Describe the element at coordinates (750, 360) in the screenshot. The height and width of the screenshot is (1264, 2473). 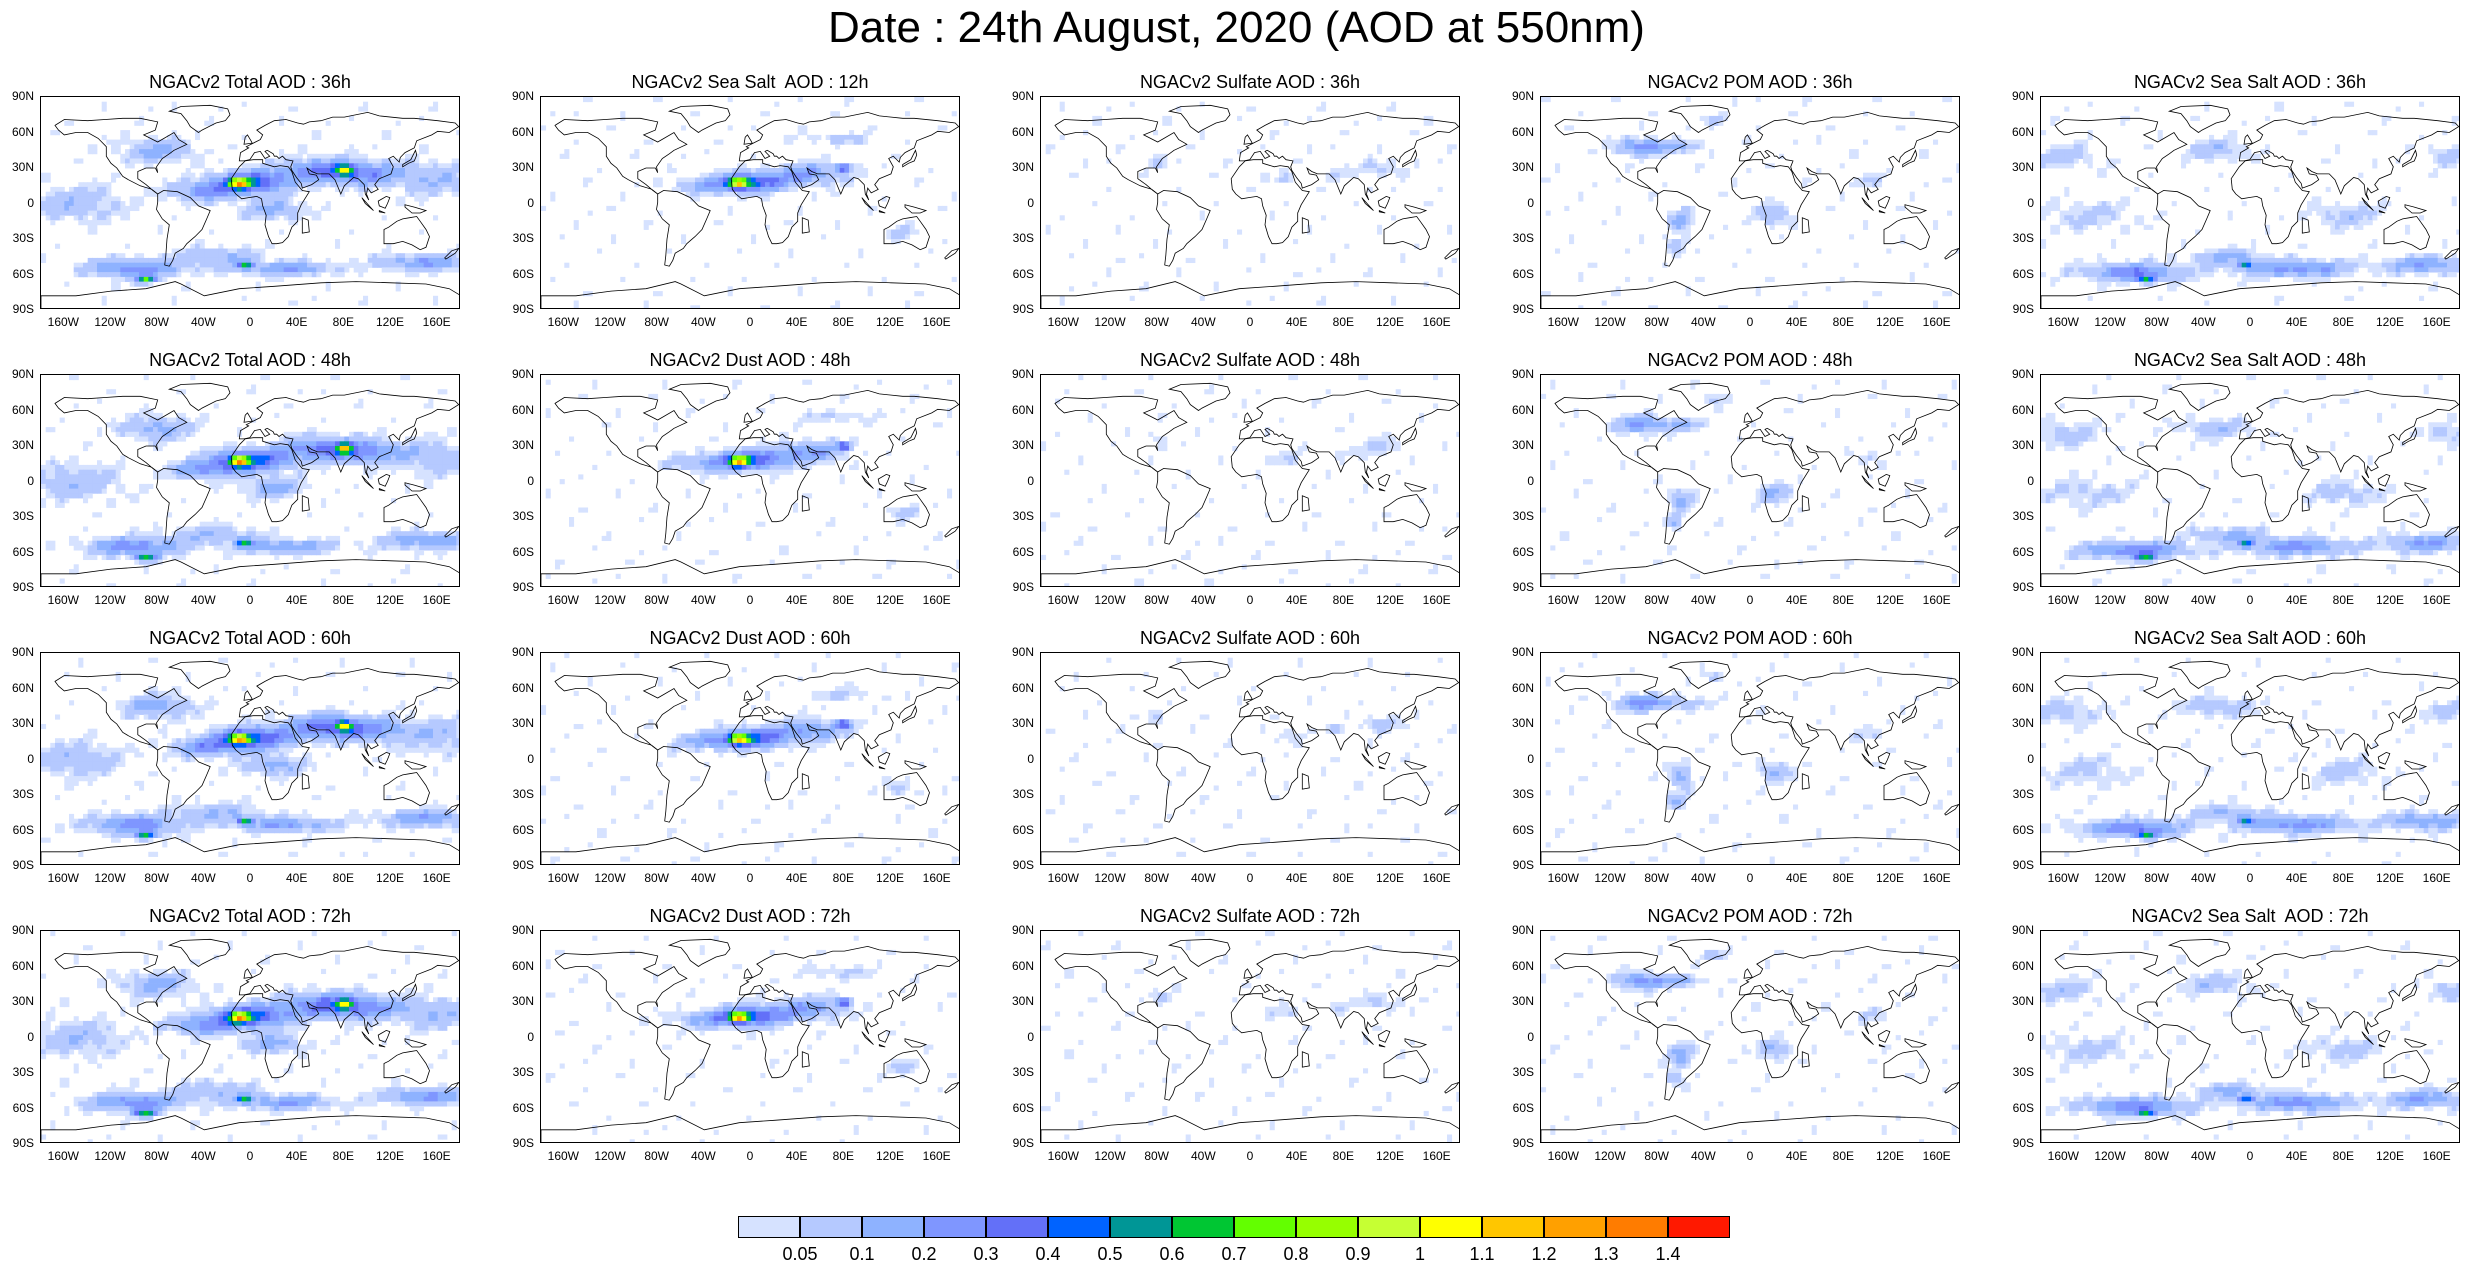
I see `panel-title: NGACv2 Dust AOD : 48h` at that location.